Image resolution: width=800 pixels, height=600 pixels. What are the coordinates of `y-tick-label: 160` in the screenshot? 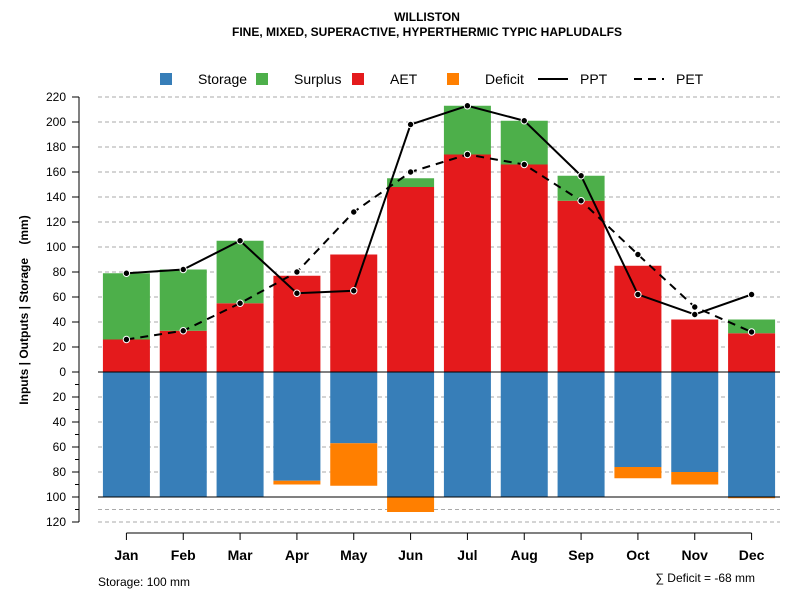 It's located at (56, 172).